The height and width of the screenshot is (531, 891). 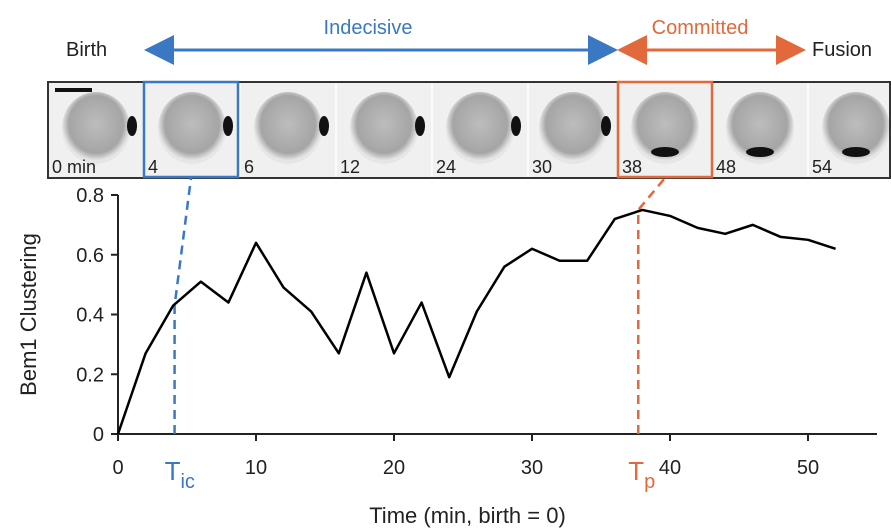 I want to click on phase-indecisive: Indecisive, so click(x=368, y=28).